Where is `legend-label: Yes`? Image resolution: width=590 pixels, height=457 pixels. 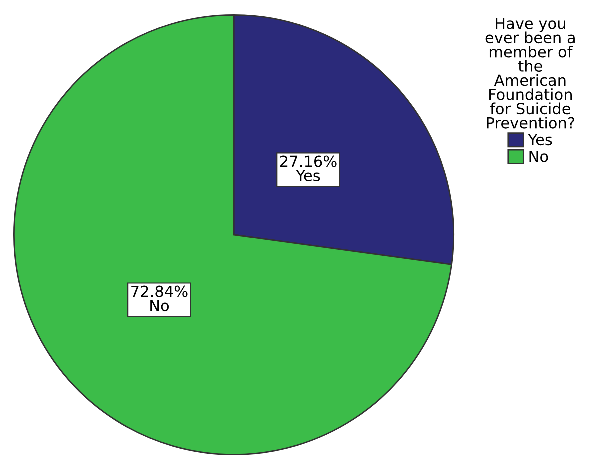
legend-label: Yes is located at coordinates (540, 140).